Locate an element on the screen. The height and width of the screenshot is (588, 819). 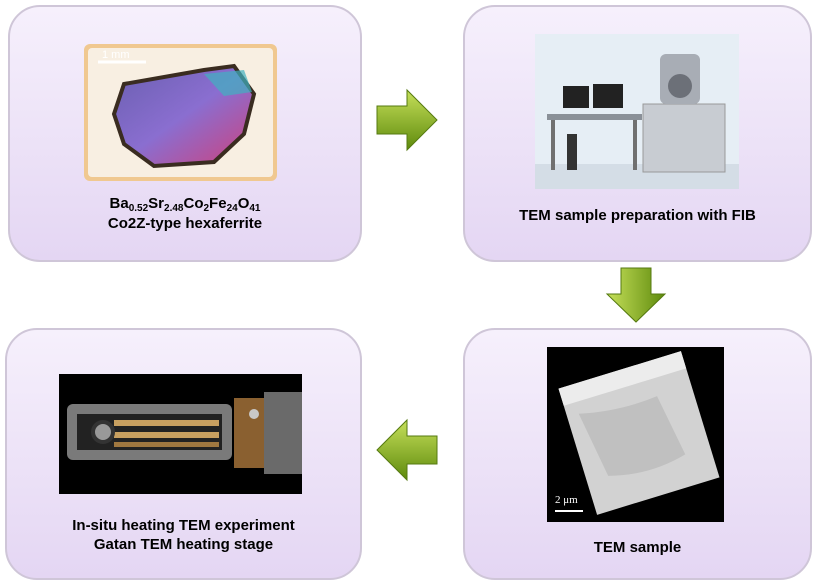
caption: Co2Z-type hexaferrite is located at coordinates (185, 223).